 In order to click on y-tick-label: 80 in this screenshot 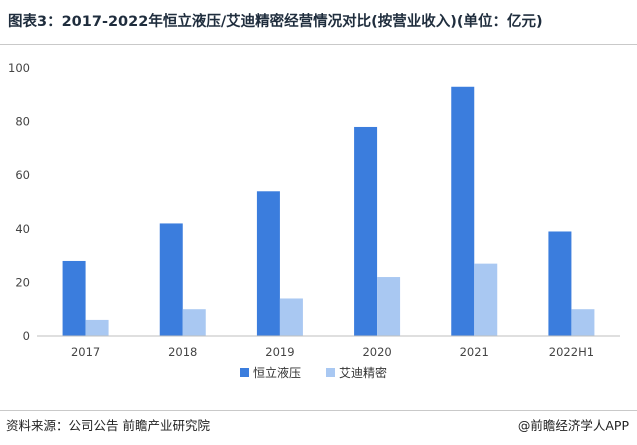, I will do `click(22, 122)`.